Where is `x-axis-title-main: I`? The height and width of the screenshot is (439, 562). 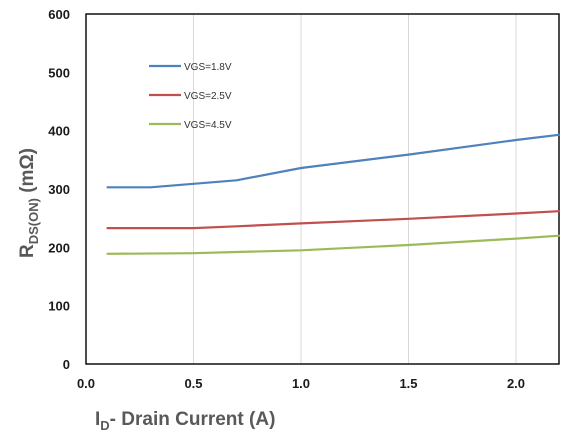 x-axis-title-main: I is located at coordinates (97, 419).